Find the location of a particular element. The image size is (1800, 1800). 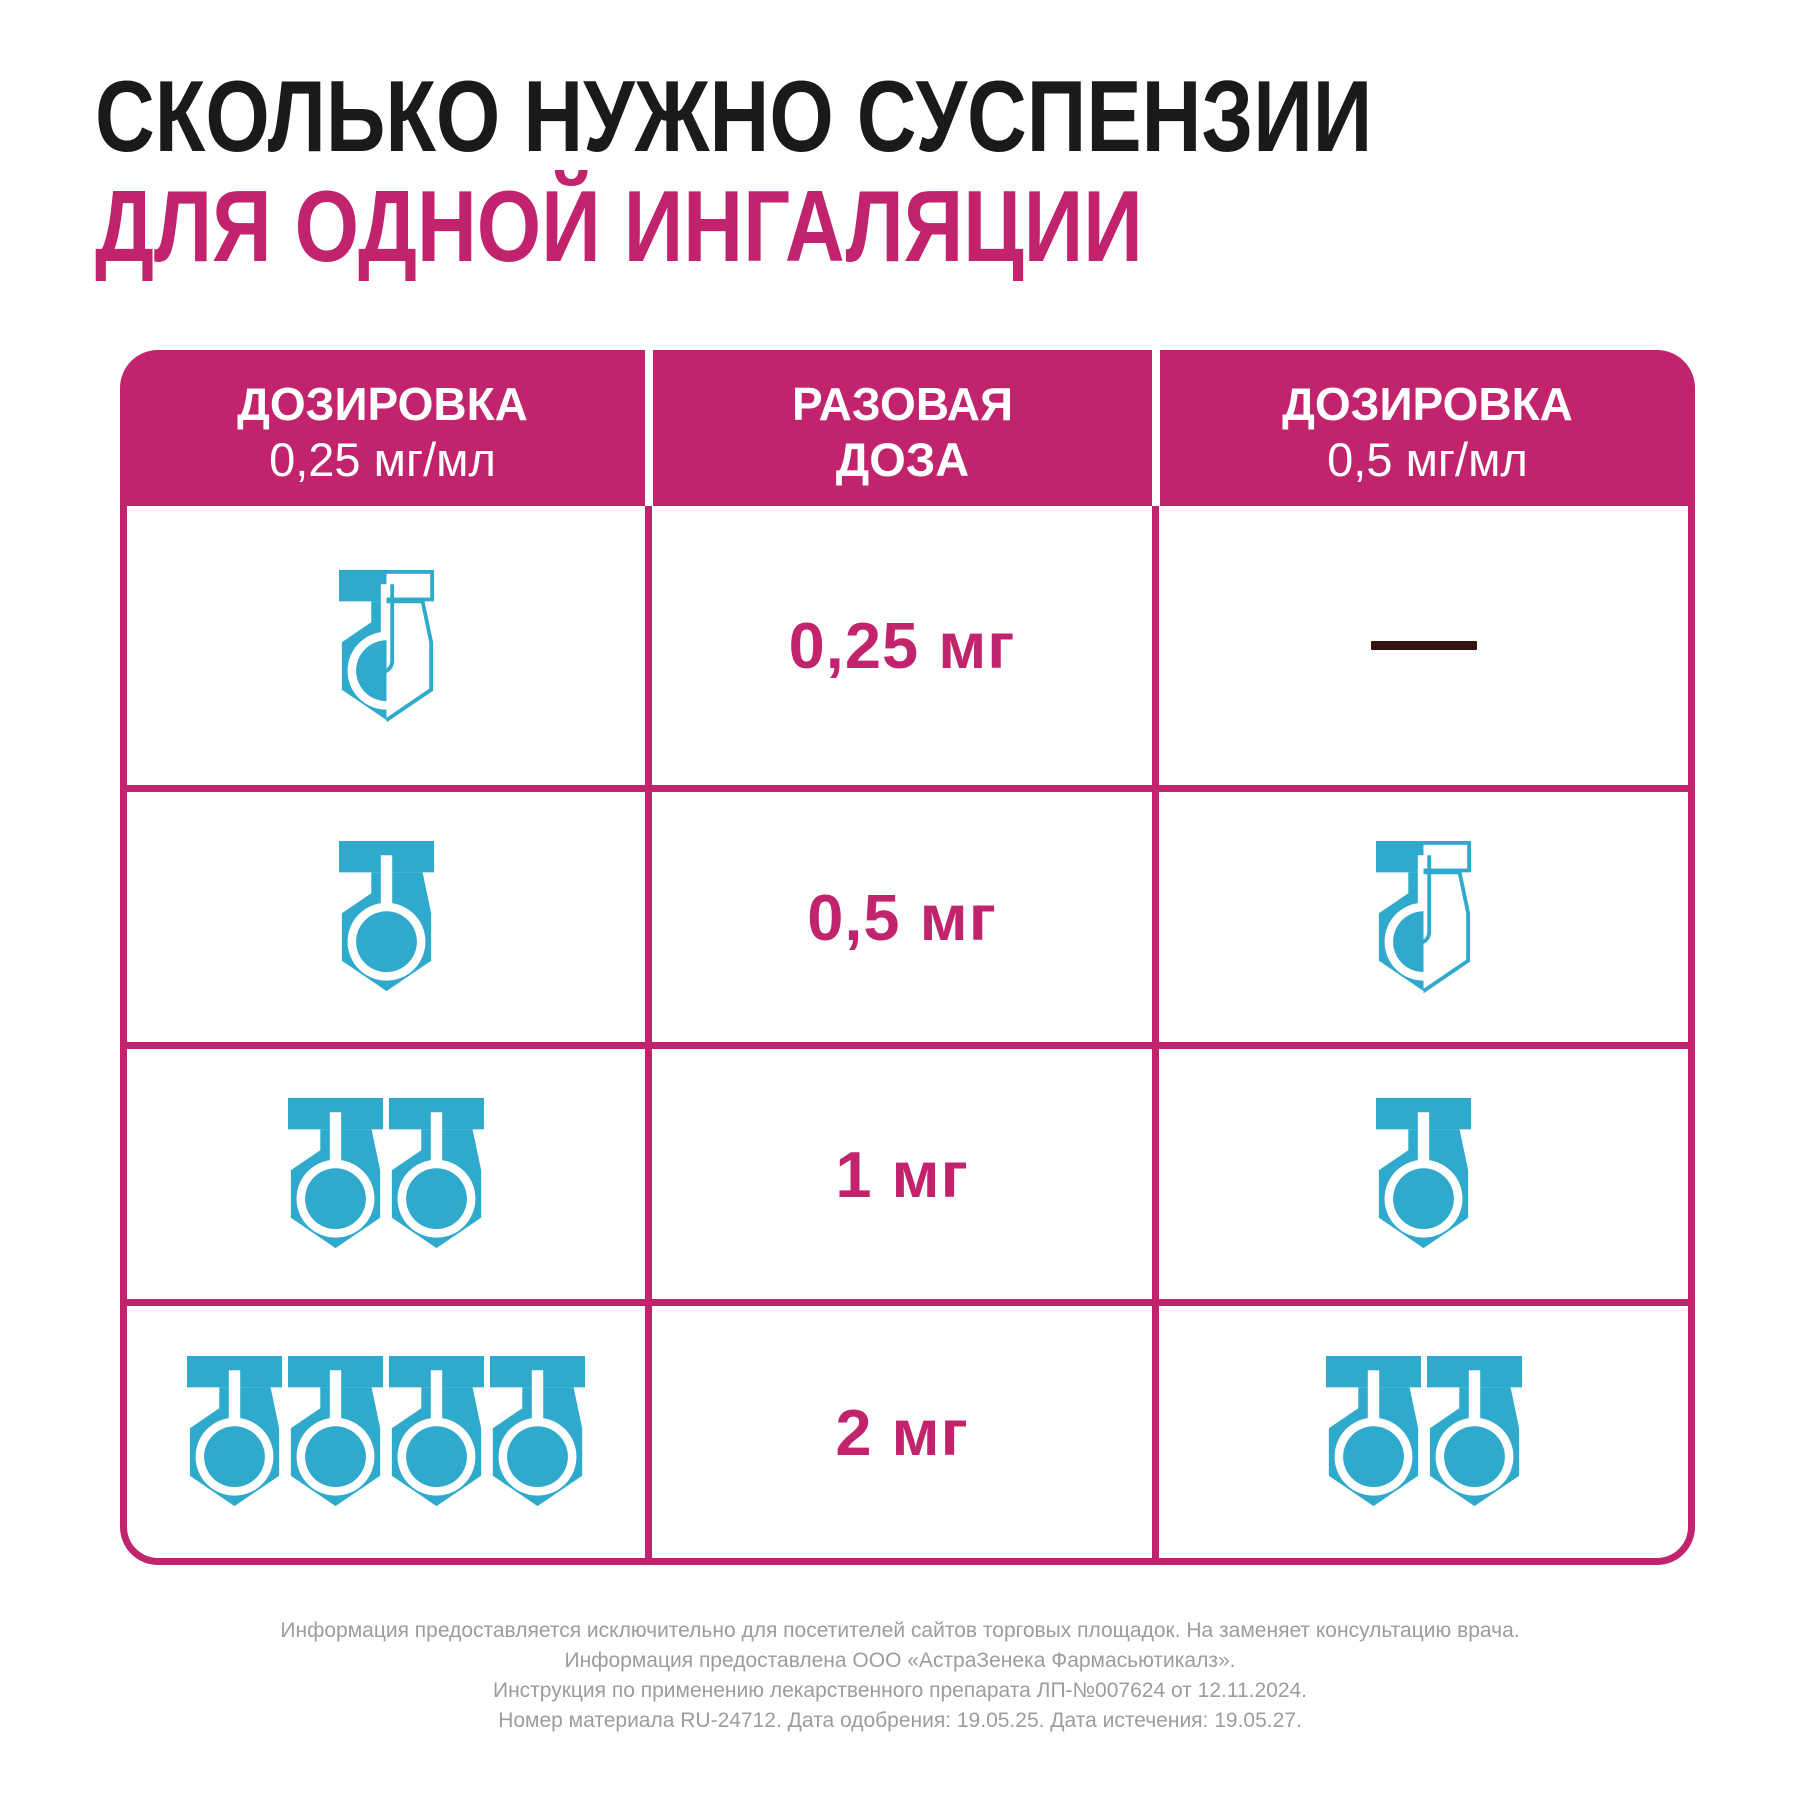

header-sublabel: ДОЗА is located at coordinates (902, 459).